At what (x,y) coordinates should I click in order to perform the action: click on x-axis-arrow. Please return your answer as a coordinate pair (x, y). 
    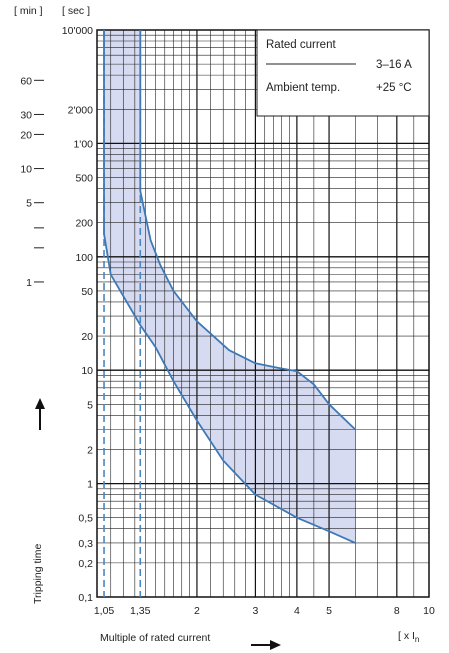
    Looking at the image, I should click on (266, 645).